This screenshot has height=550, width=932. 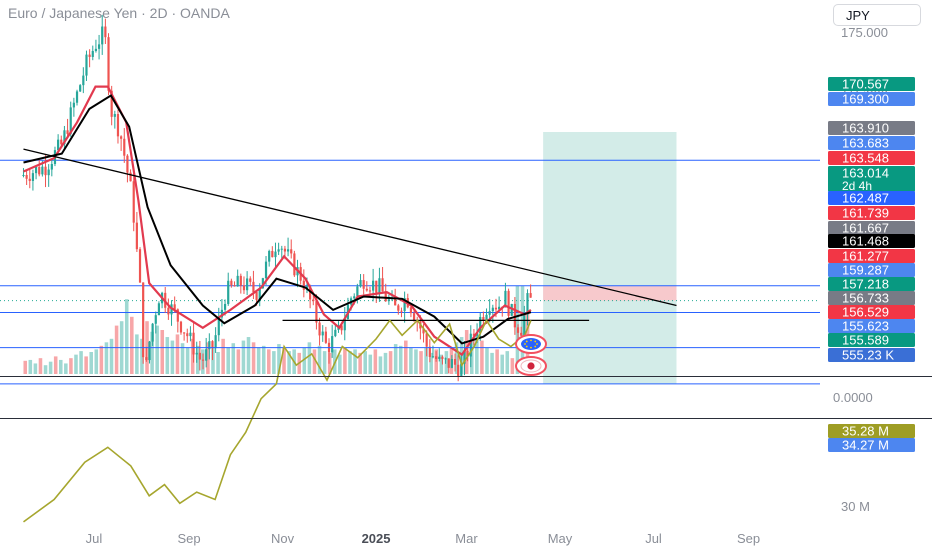 I want to click on y-tick-label: 175.000, so click(x=864, y=32).